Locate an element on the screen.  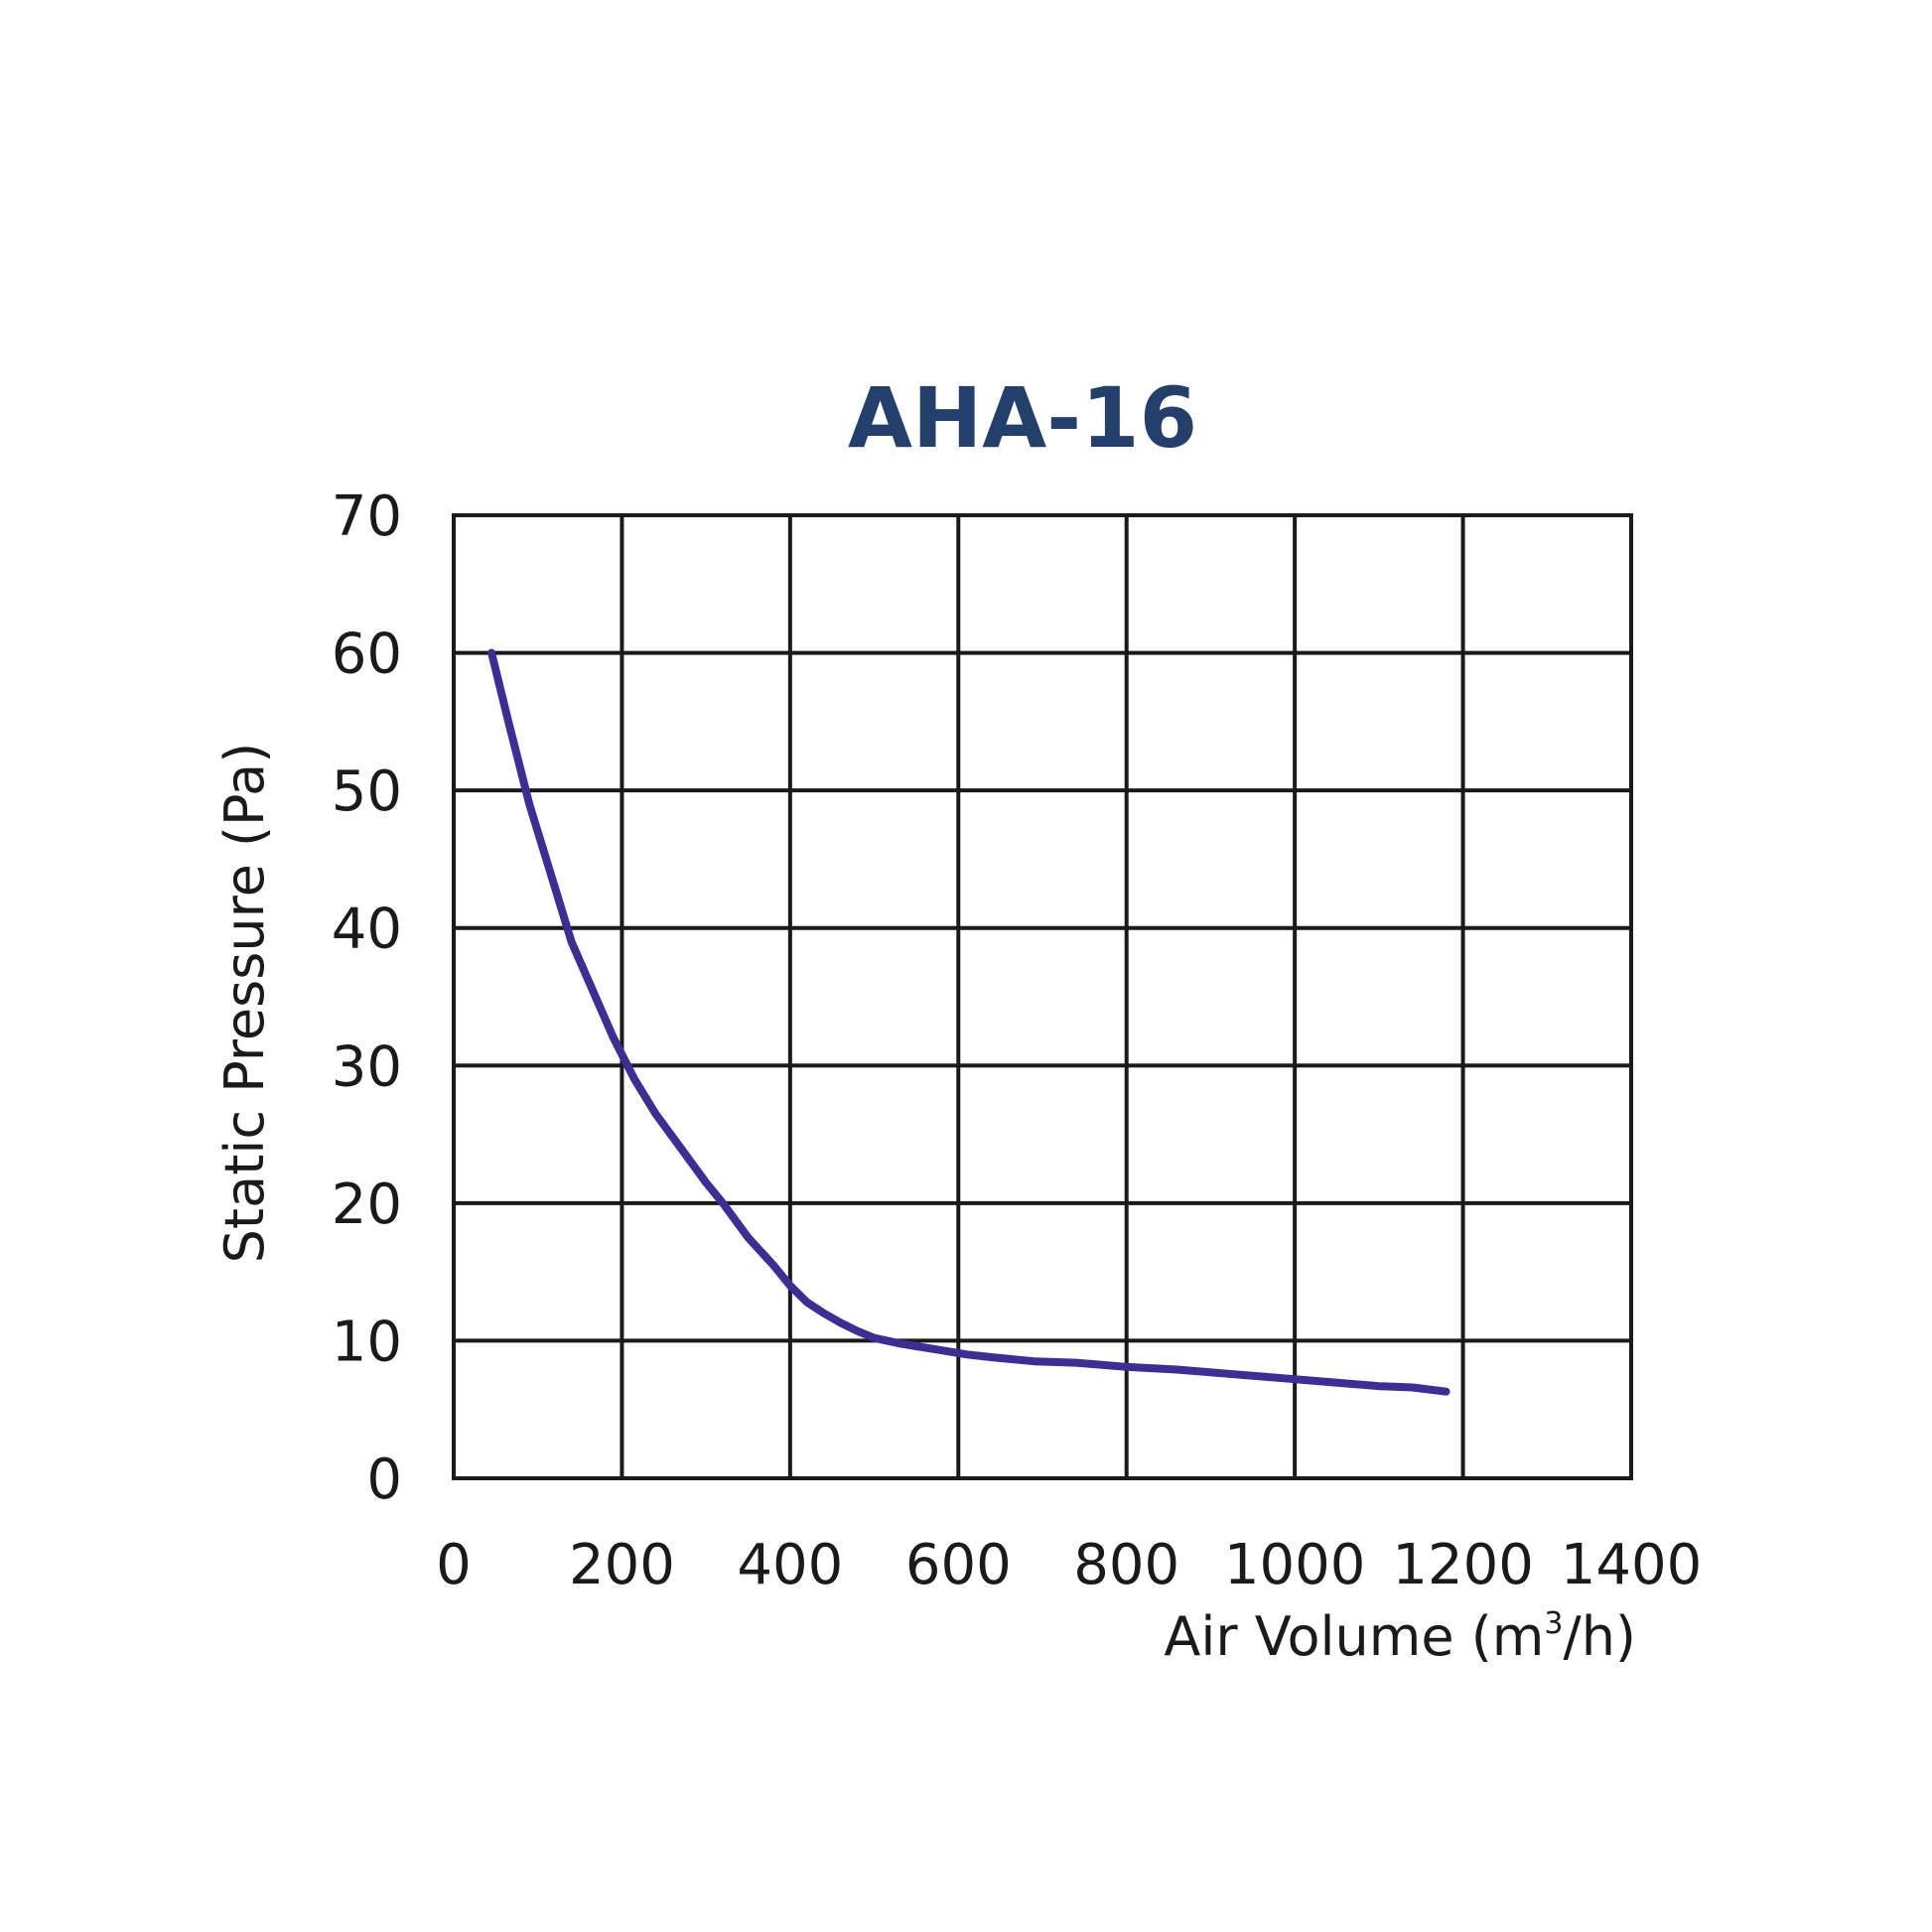
y-tick-label-10: 10 is located at coordinates (367, 1342).